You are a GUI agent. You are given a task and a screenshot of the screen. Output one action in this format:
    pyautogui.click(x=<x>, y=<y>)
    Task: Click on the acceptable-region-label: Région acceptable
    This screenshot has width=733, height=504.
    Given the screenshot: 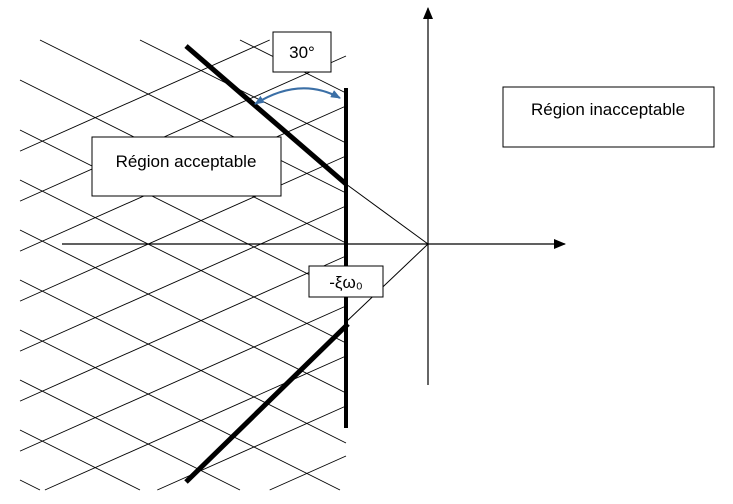 What is the action you would take?
    pyautogui.click(x=186, y=161)
    